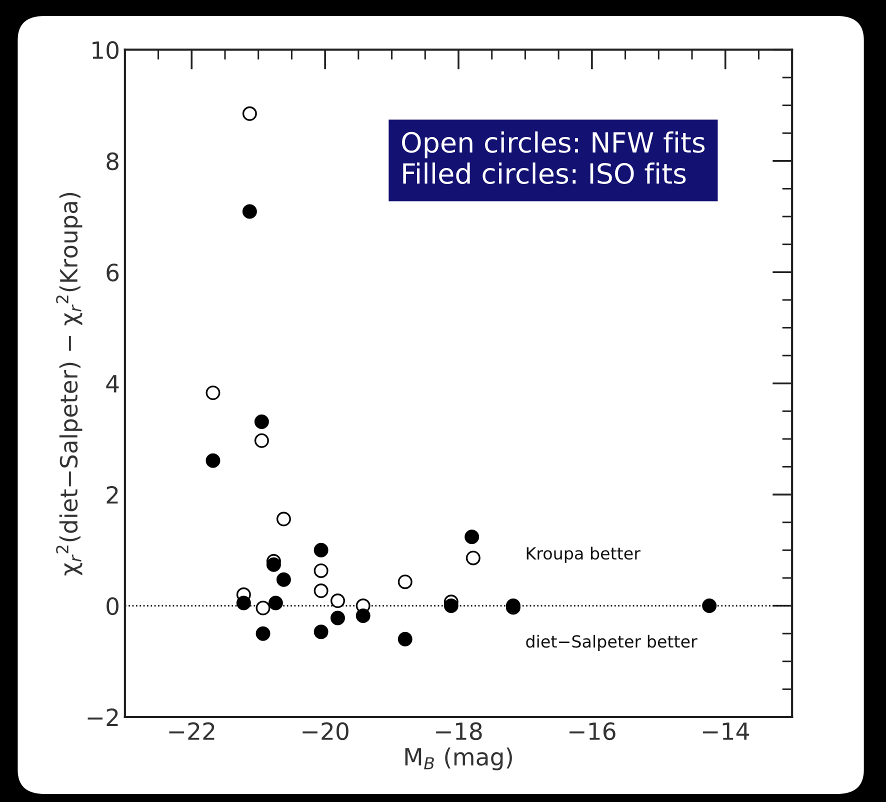 The image size is (886, 802). I want to click on y-tick-label: 0, so click(112, 606).